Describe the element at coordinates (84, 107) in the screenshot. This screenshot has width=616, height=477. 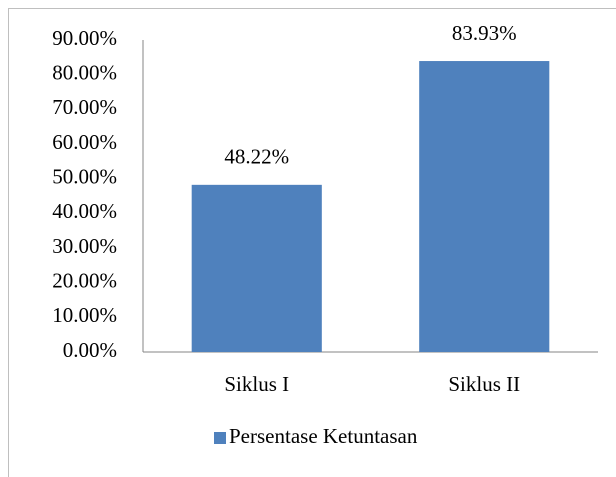
I see `y-tick-label: 70.00%` at that location.